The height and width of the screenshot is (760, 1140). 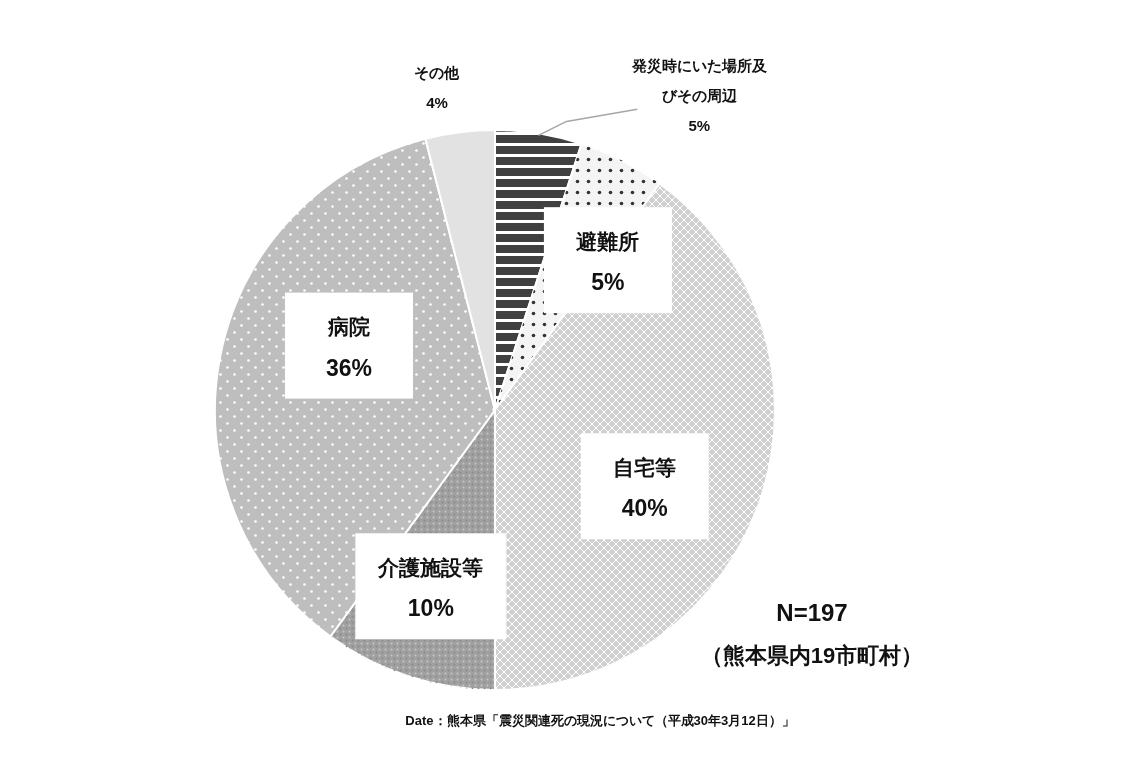 I want to click on annotation: Date：熊本県「震災関連死の現況について（平成30年3月12日）」, so click(x=600, y=720).